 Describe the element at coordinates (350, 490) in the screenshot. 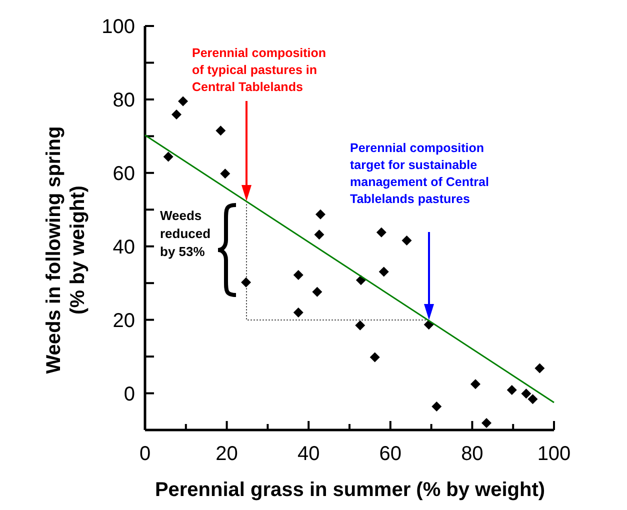

I see `x-axis-title: Perennial grass in summer (% by weight)` at that location.